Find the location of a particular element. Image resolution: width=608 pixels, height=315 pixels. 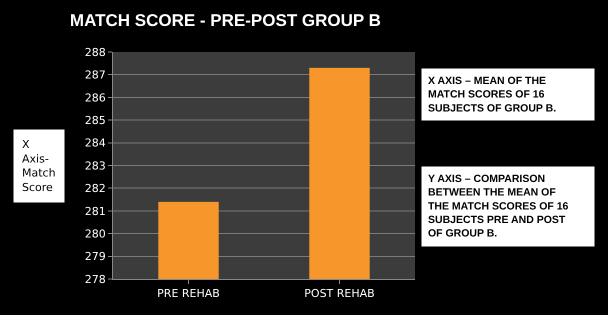

y-tick-label: 288 is located at coordinates (95, 52).